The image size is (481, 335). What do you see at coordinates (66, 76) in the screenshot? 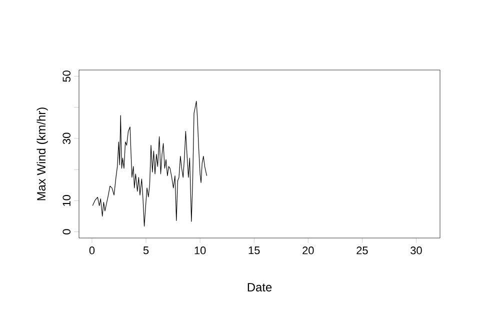
I see `y-tick-label: 50` at bounding box center [66, 76].